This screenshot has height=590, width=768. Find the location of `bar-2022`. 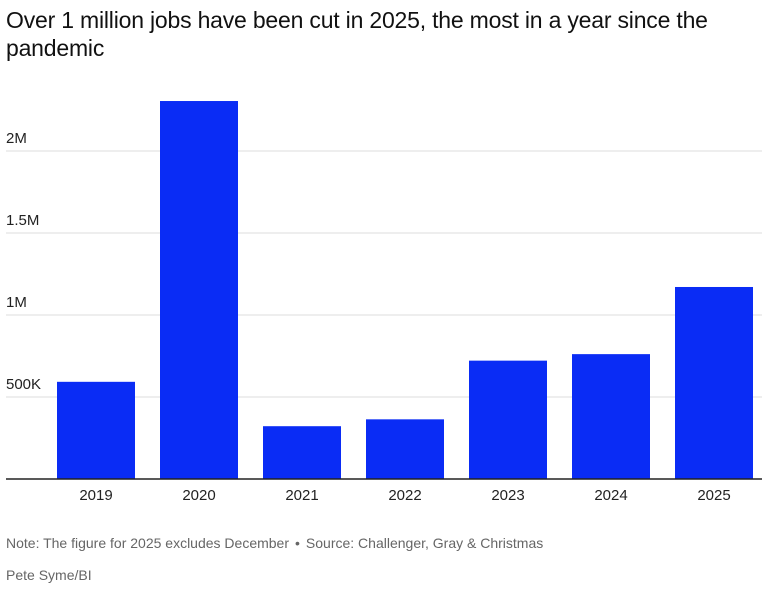

bar-2022 is located at coordinates (405, 449).